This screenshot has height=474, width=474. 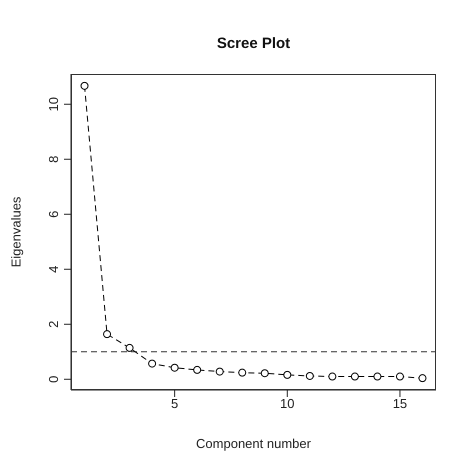 I want to click on y-tick-label: 10, so click(x=53, y=104).